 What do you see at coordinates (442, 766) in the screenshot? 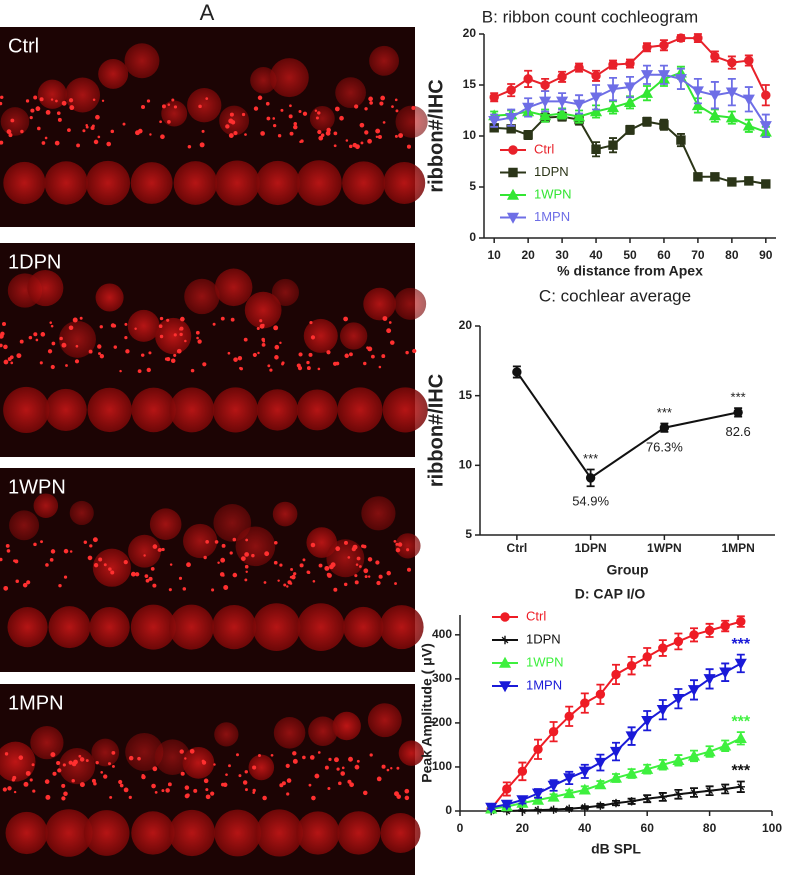
I see `y-tick-label: 100` at bounding box center [442, 766].